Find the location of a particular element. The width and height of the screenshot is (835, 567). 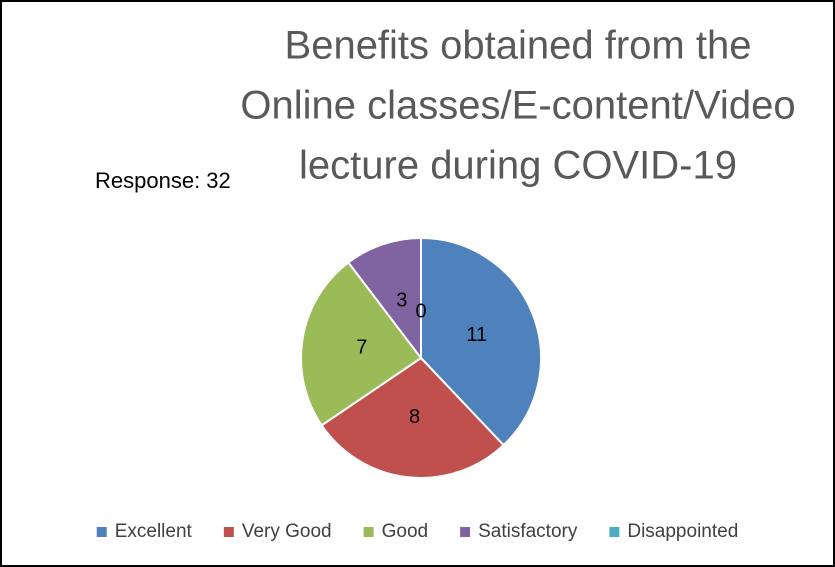

legend-label: Good is located at coordinates (405, 531).